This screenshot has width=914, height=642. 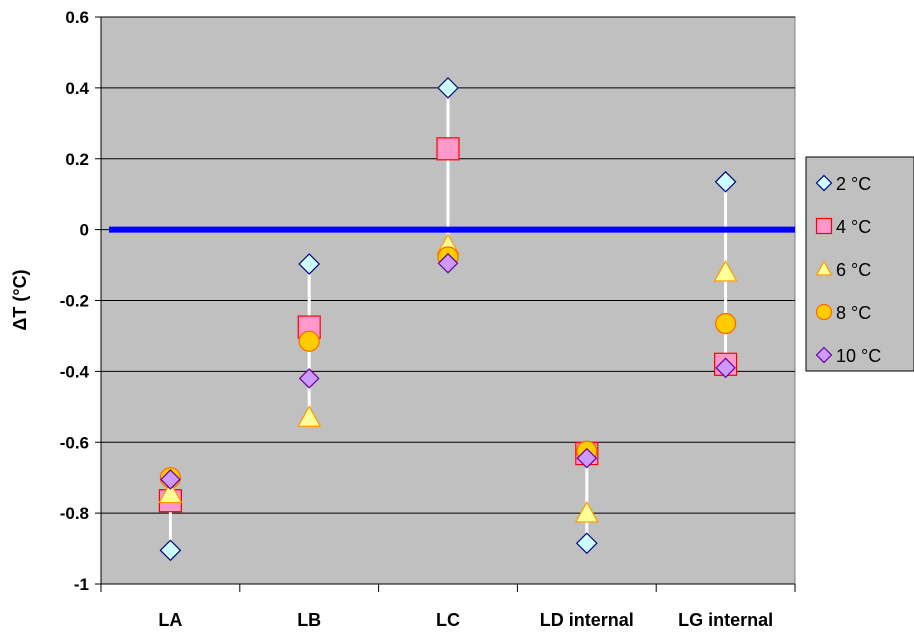 I want to click on x-category-label: LA, so click(x=170, y=620).